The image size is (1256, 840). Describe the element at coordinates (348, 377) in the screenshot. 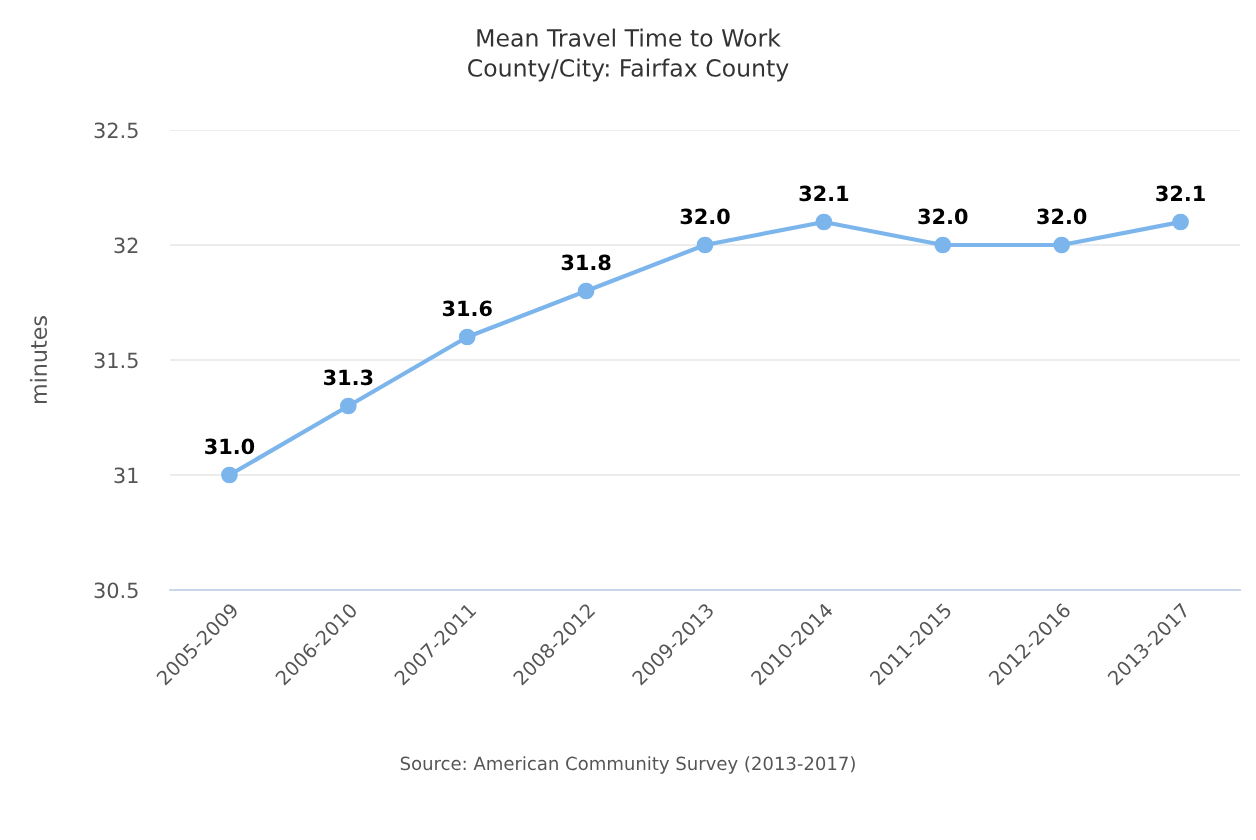

I see `data-label: 31.3` at that location.